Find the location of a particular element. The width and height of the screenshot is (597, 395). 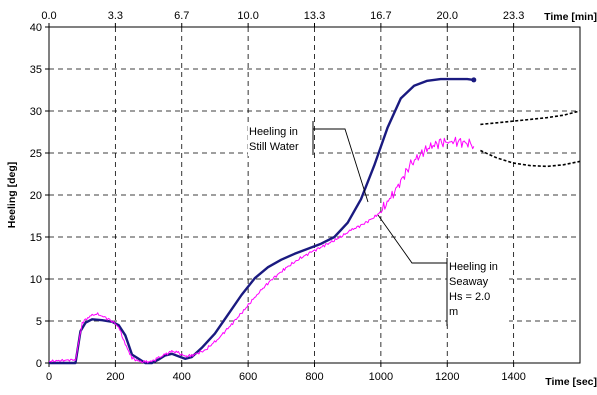

x2-tick-label: 6.7 is located at coordinates (181, 16).